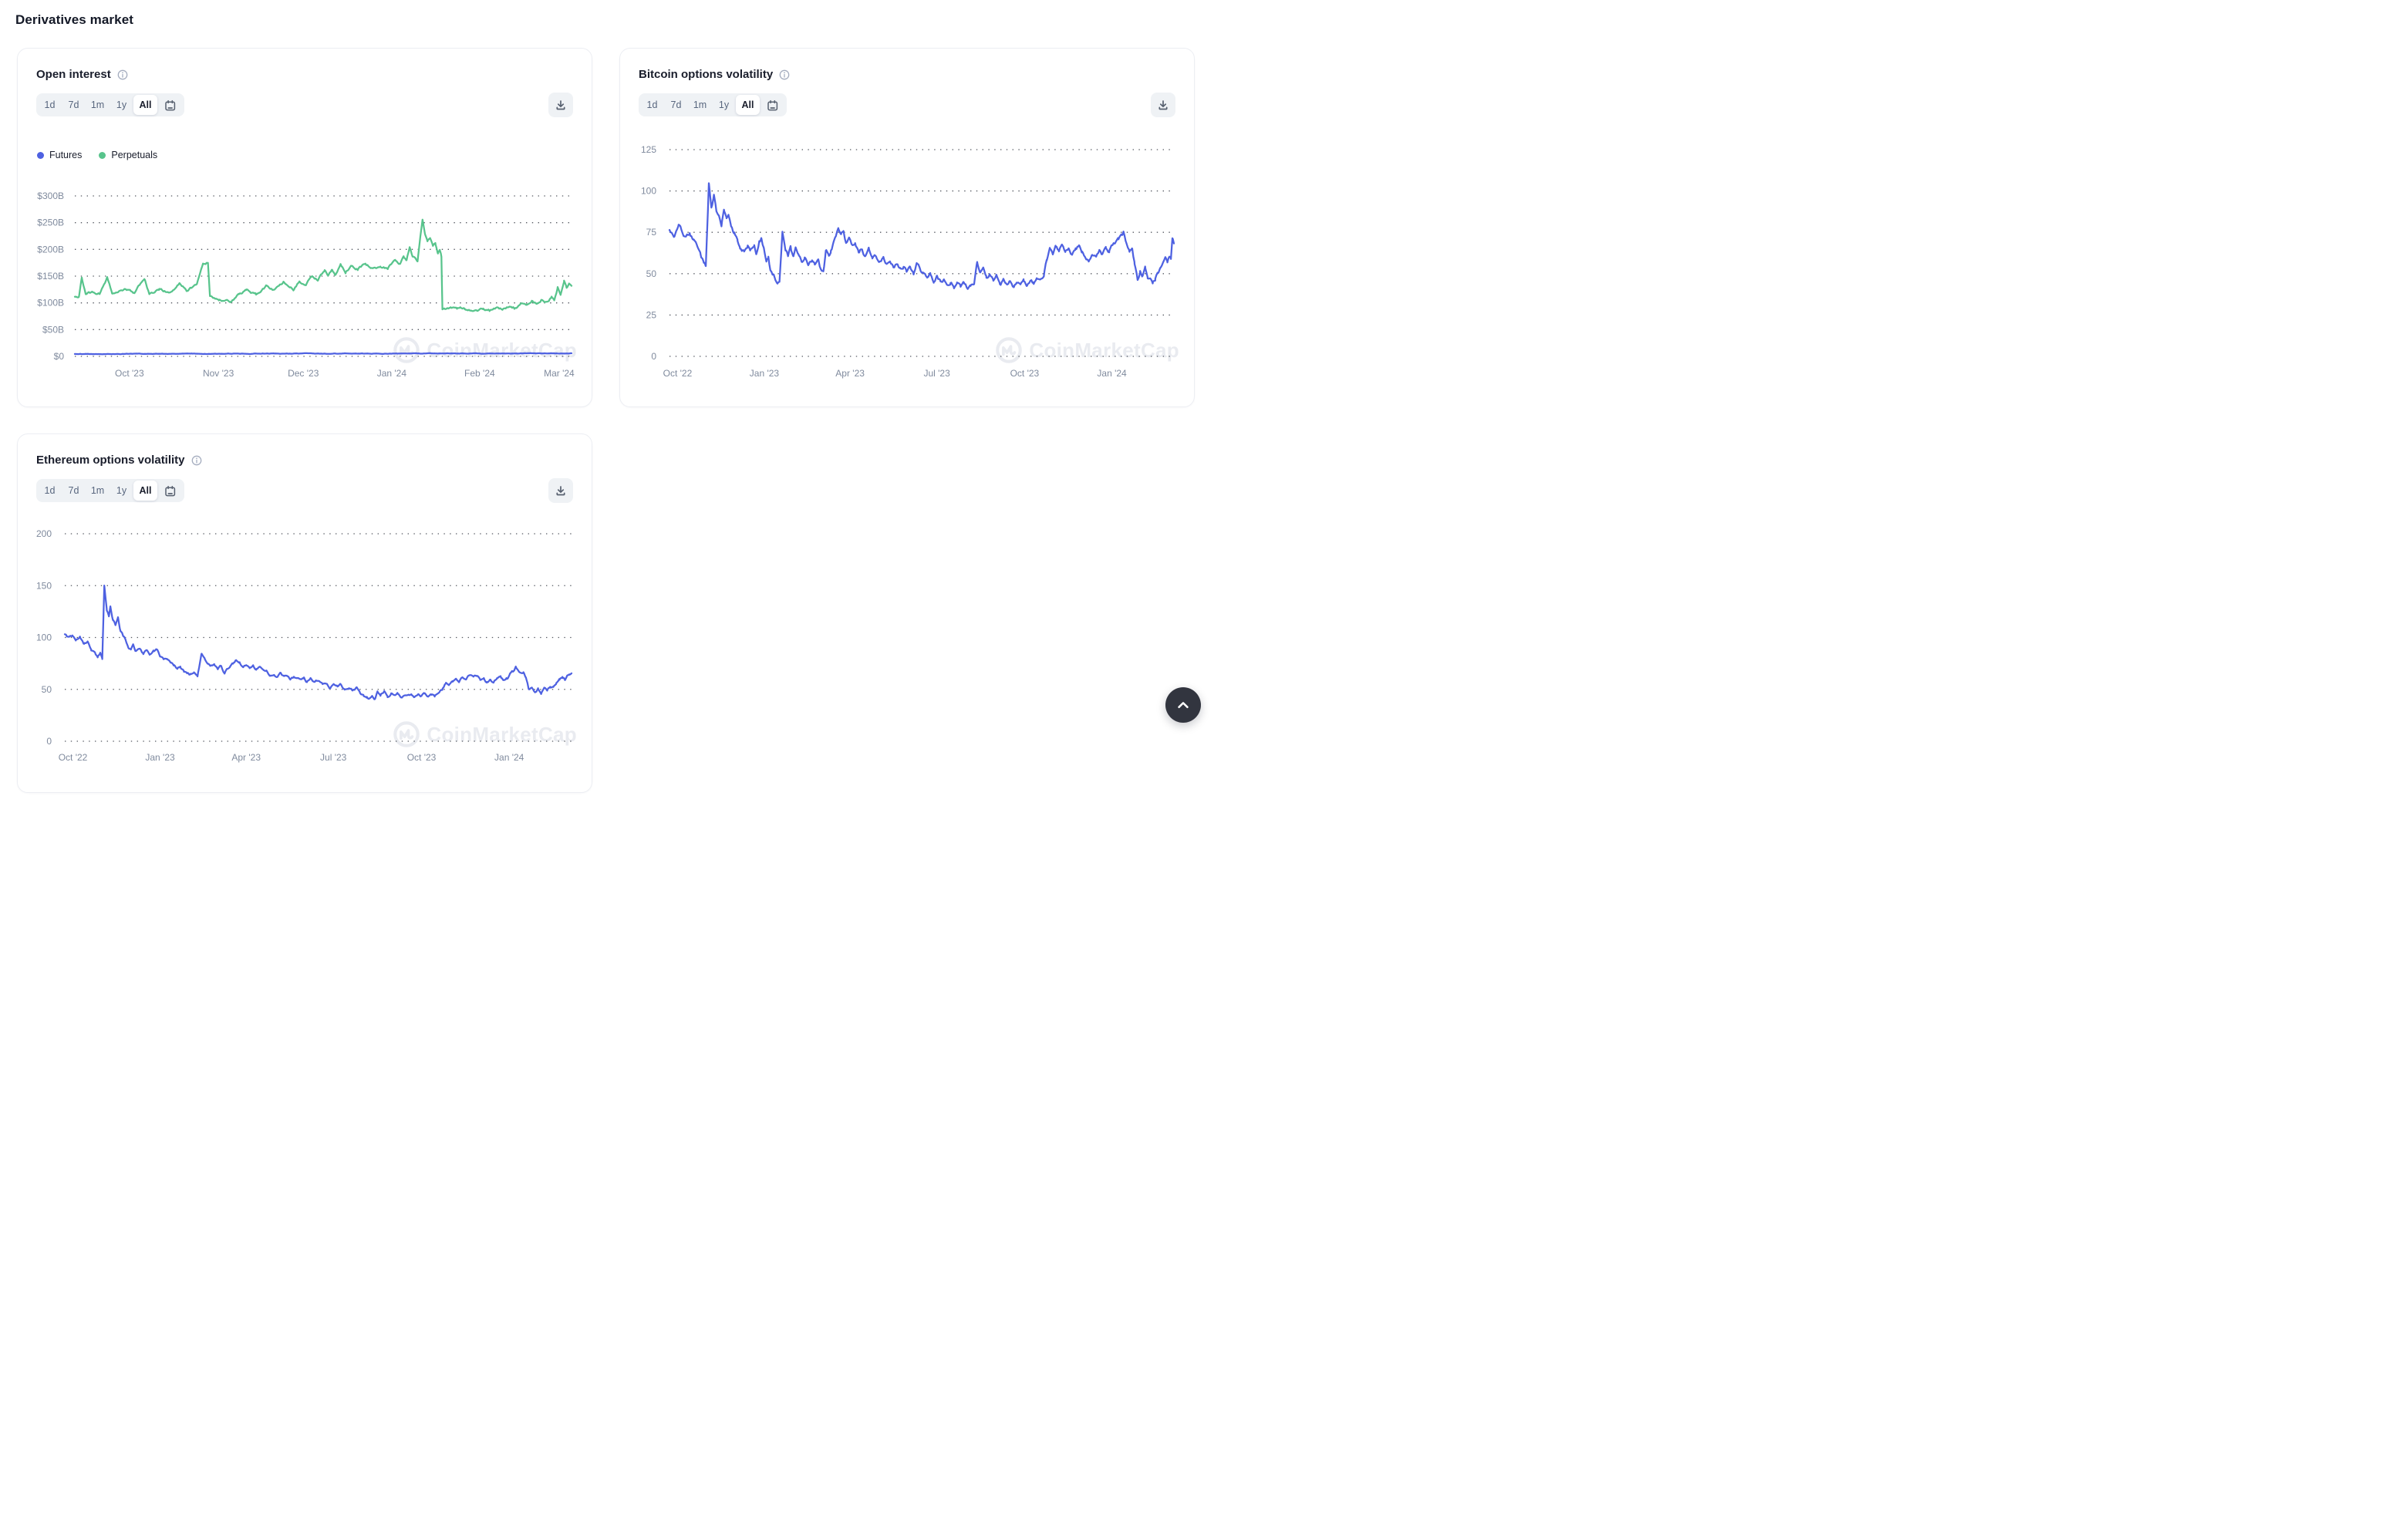 This screenshot has height=1538, width=2408. What do you see at coordinates (60, 356) in the screenshot?
I see `svg-text: $0` at bounding box center [60, 356].